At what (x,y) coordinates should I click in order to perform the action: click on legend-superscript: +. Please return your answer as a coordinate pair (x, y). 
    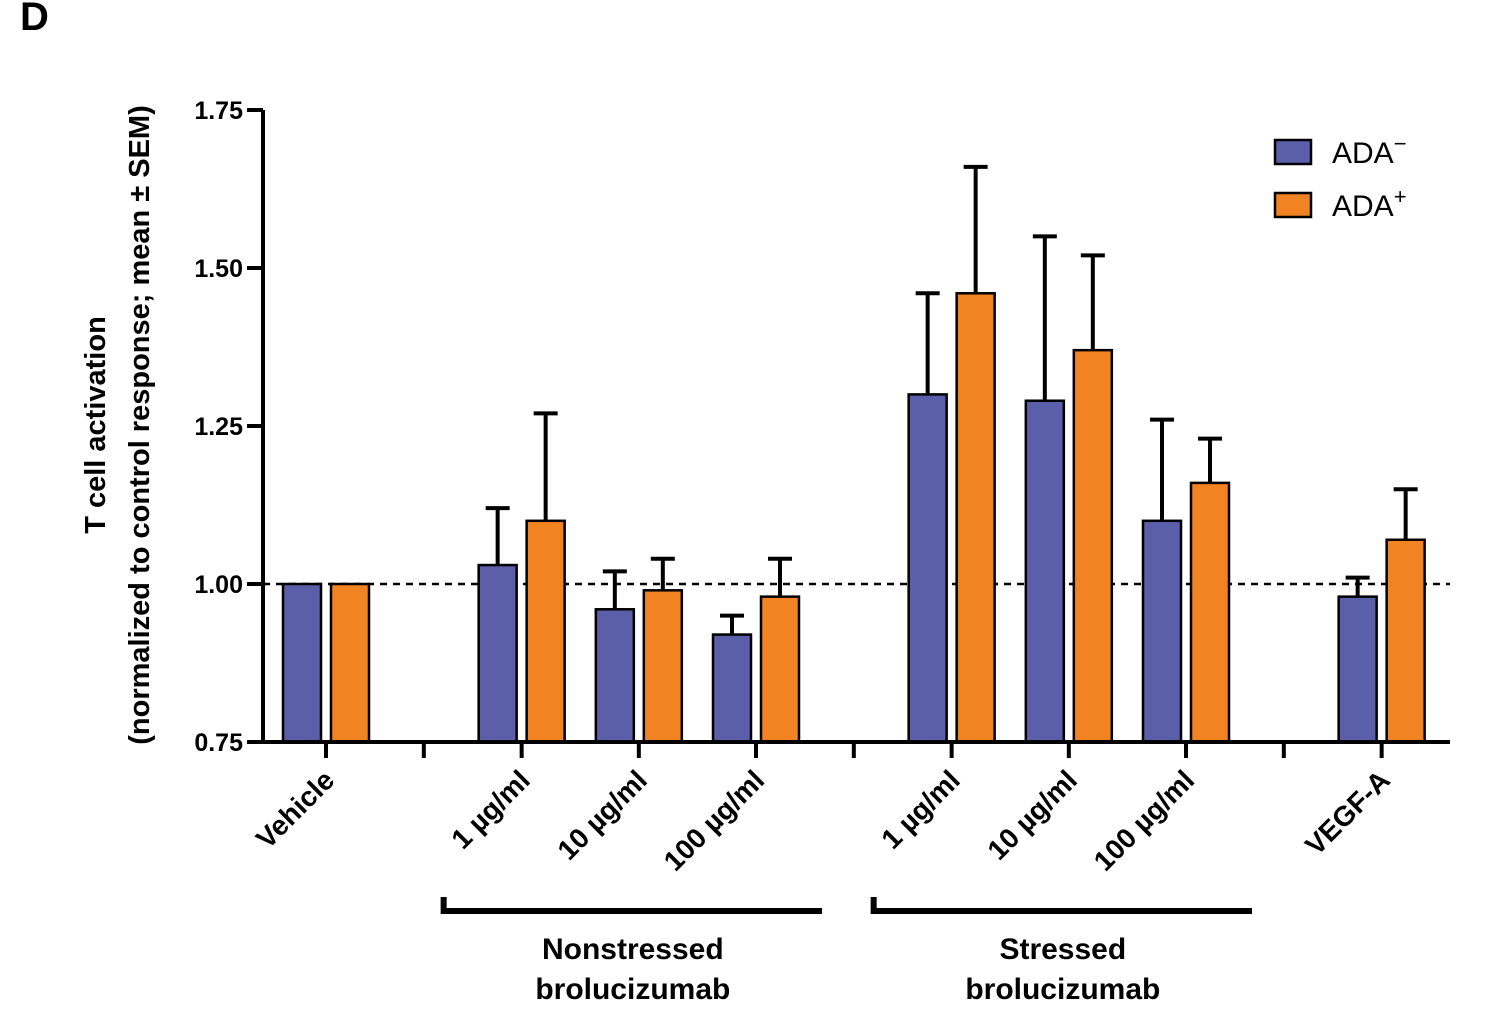
    Looking at the image, I should click on (1400, 196).